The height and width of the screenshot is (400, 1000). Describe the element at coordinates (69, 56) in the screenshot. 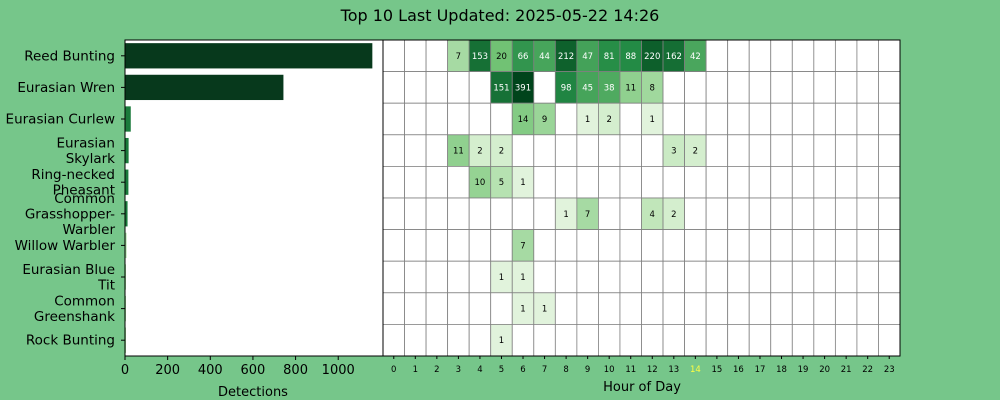

I see `bar-category-label: Reed Bunting` at that location.